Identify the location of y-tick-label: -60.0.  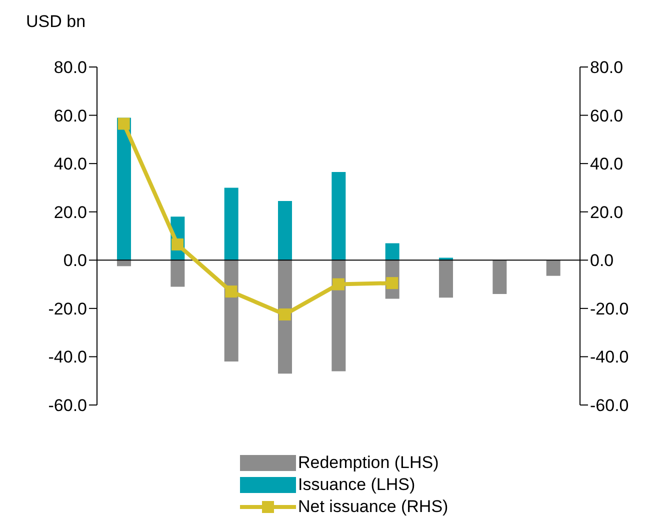
(67, 406).